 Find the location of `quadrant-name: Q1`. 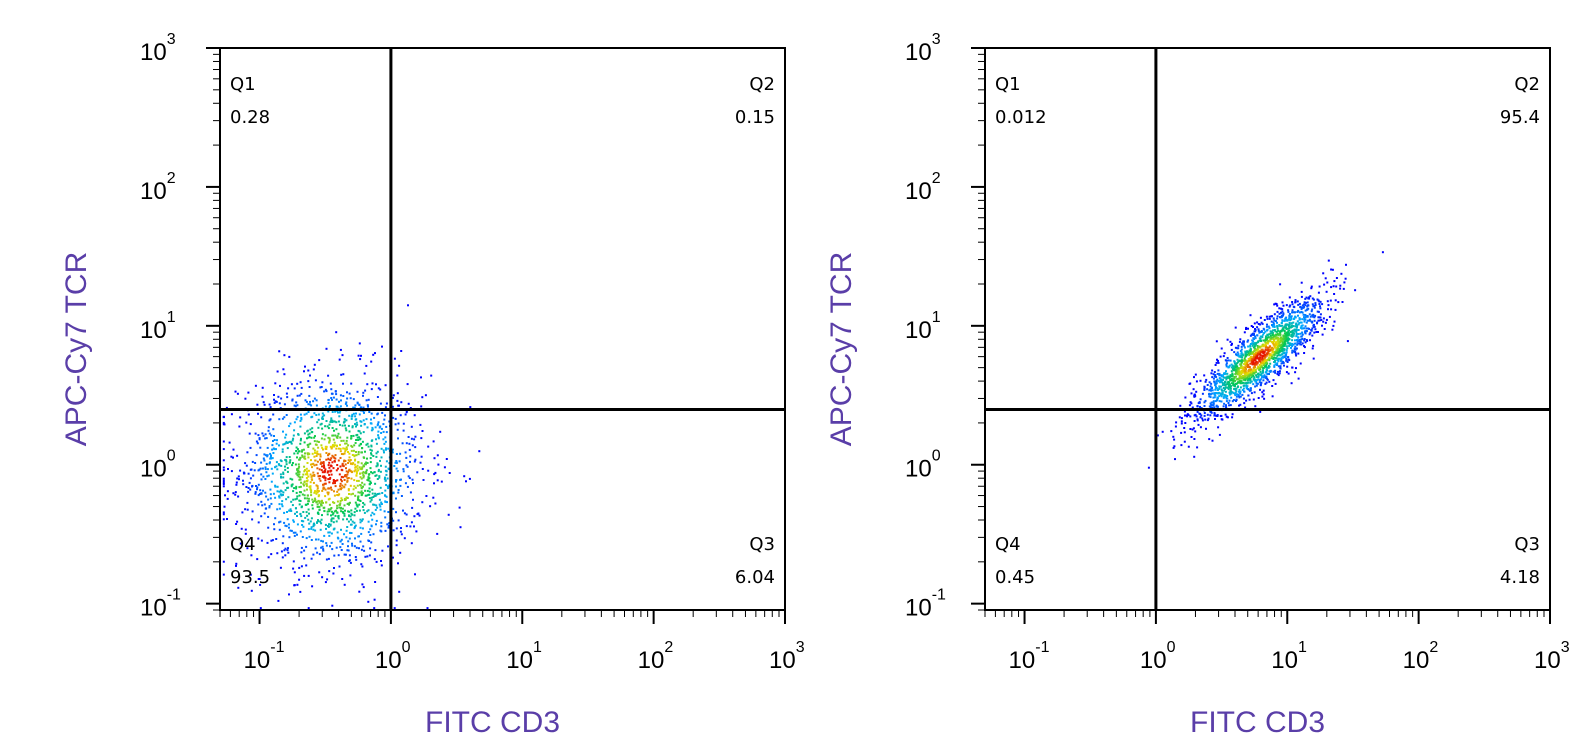

quadrant-name: Q1 is located at coordinates (243, 84).